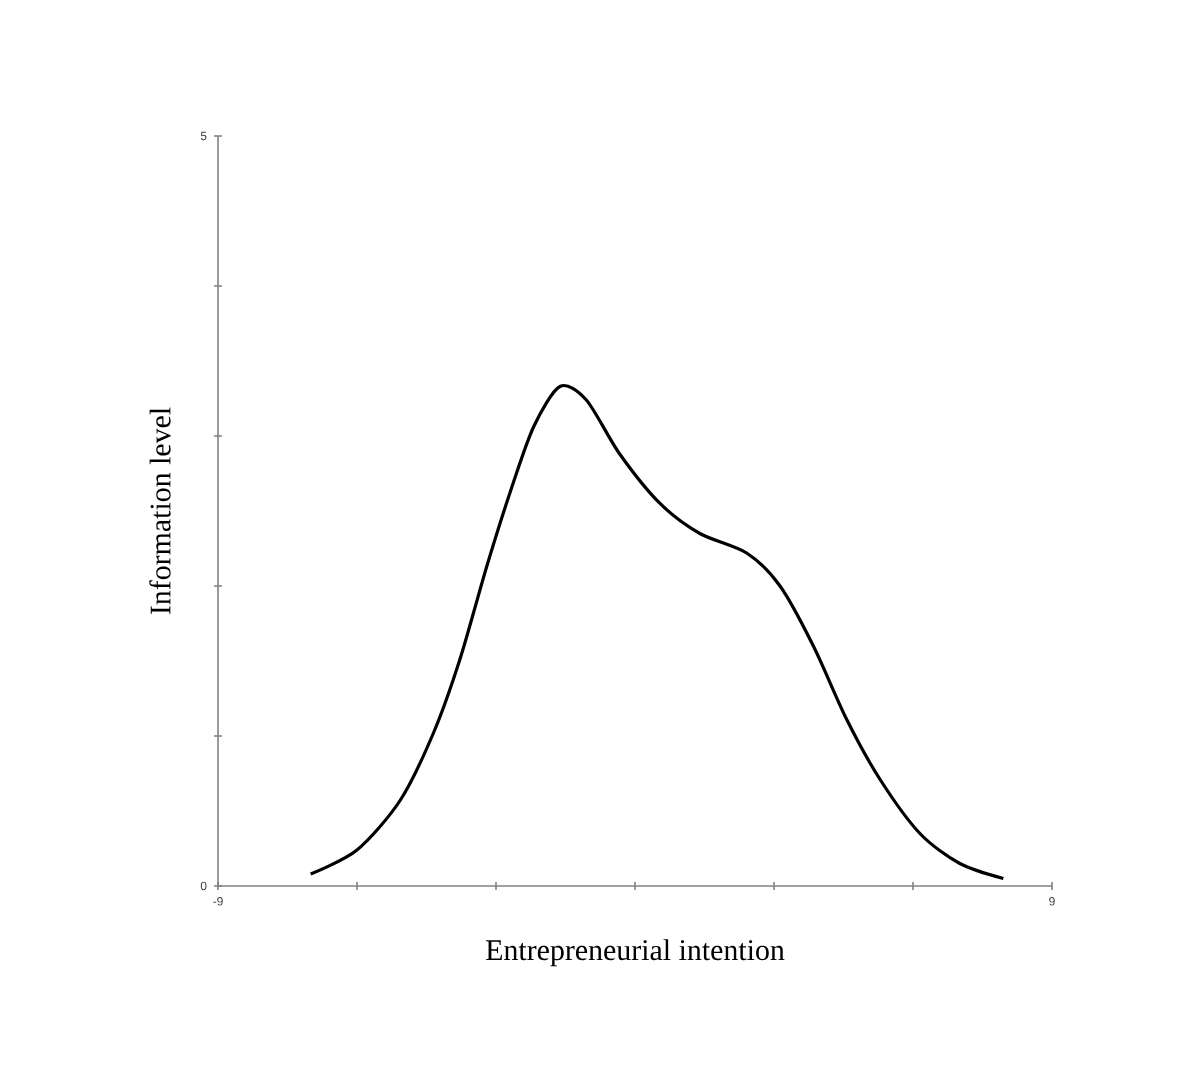  Describe the element at coordinates (160, 511) in the screenshot. I see `y-axis-title: Information level` at that location.